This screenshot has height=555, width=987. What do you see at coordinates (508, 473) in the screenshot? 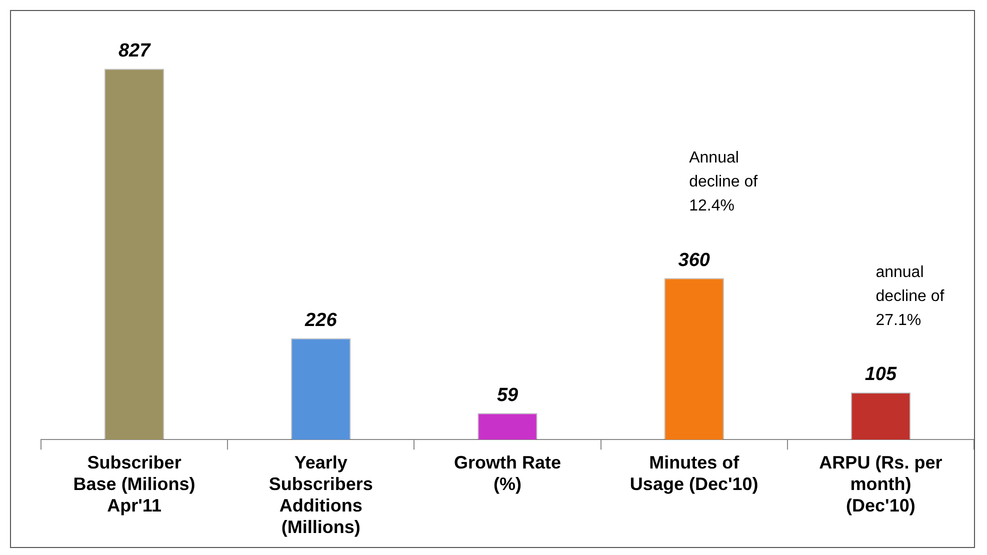
I see `x-tick-label: Growth Rate (%)` at bounding box center [508, 473].